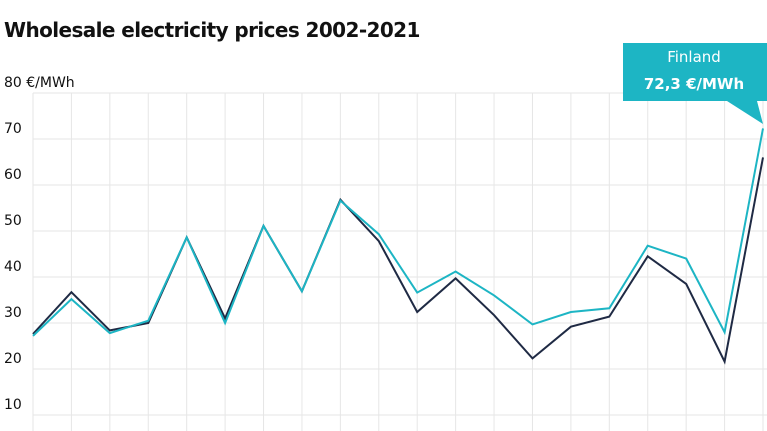 The width and height of the screenshot is (767, 431). I want to click on y-tick-label: 80 €/MWh, so click(39, 83).